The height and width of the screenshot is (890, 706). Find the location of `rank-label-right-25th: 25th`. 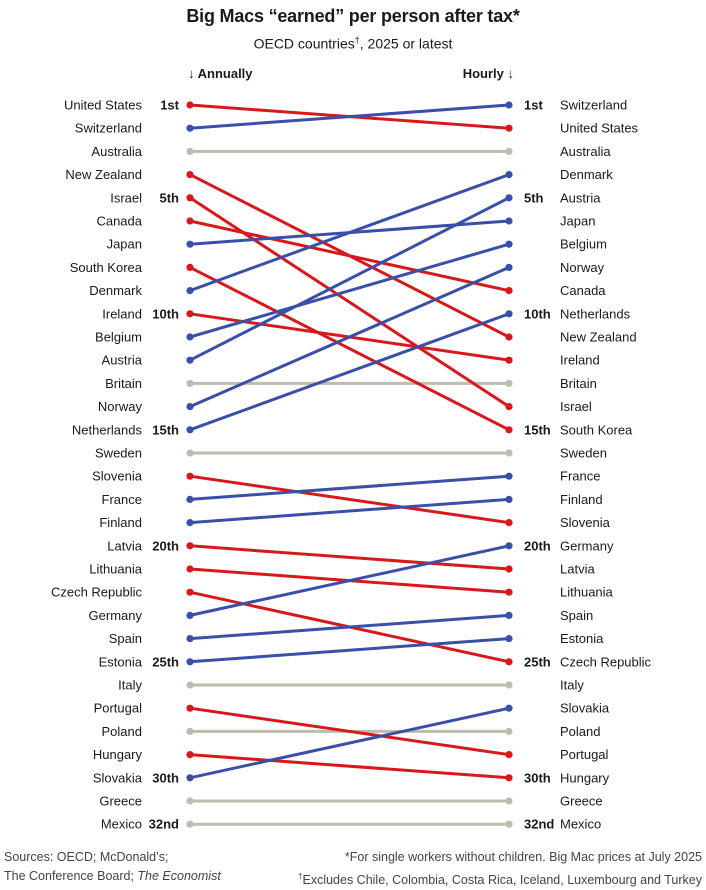

rank-label-right-25th: 25th is located at coordinates (537, 661).